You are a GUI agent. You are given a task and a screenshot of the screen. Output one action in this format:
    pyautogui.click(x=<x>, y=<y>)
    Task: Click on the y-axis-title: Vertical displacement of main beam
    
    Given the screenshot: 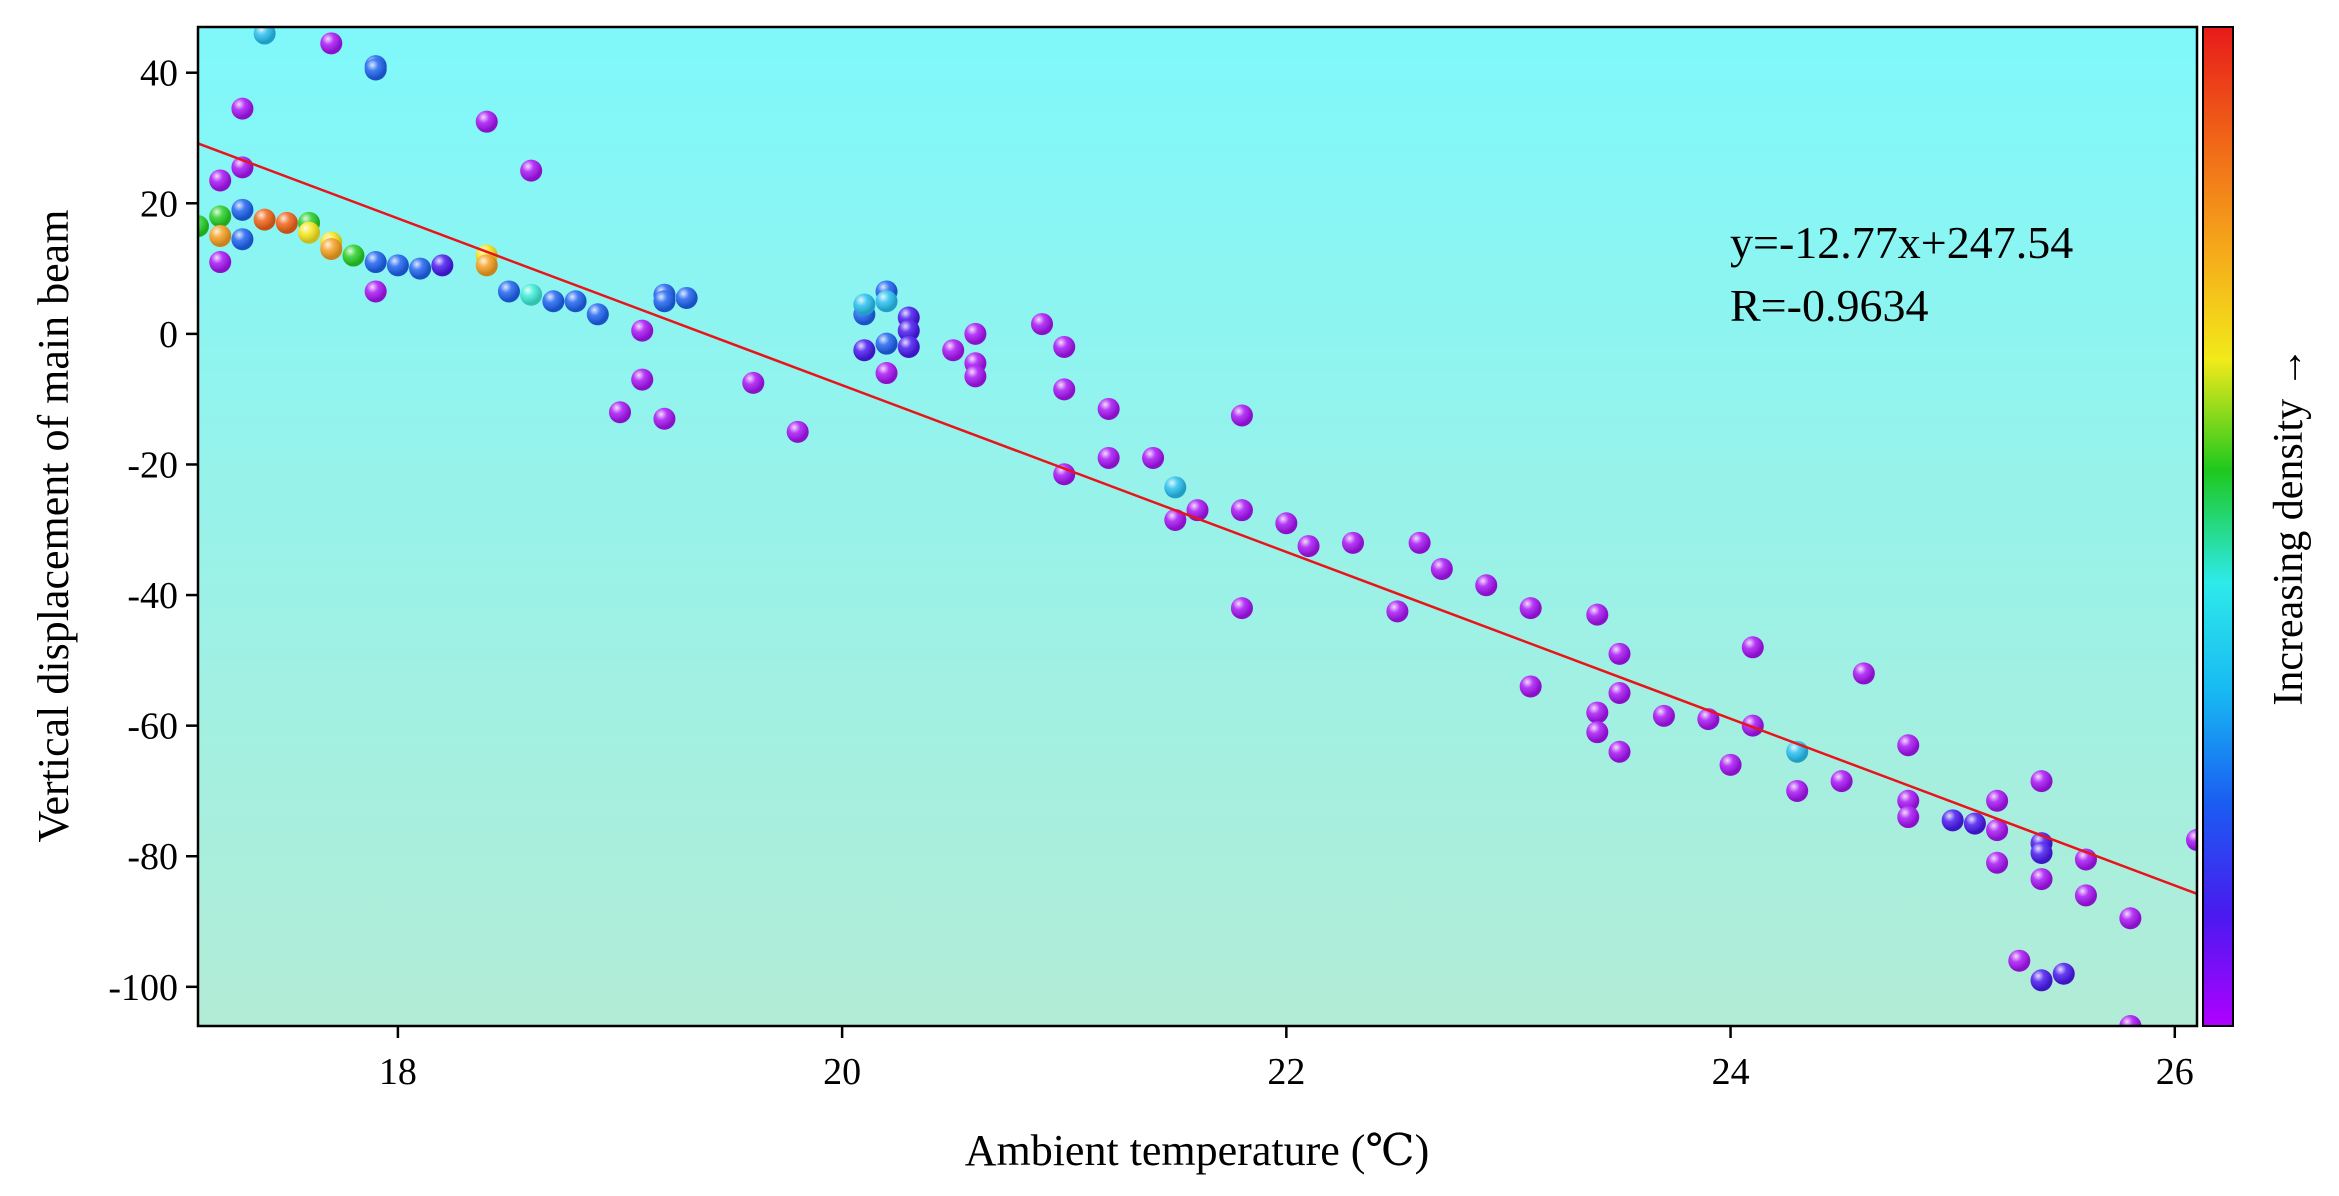 What is the action you would take?
    pyautogui.click(x=53, y=526)
    